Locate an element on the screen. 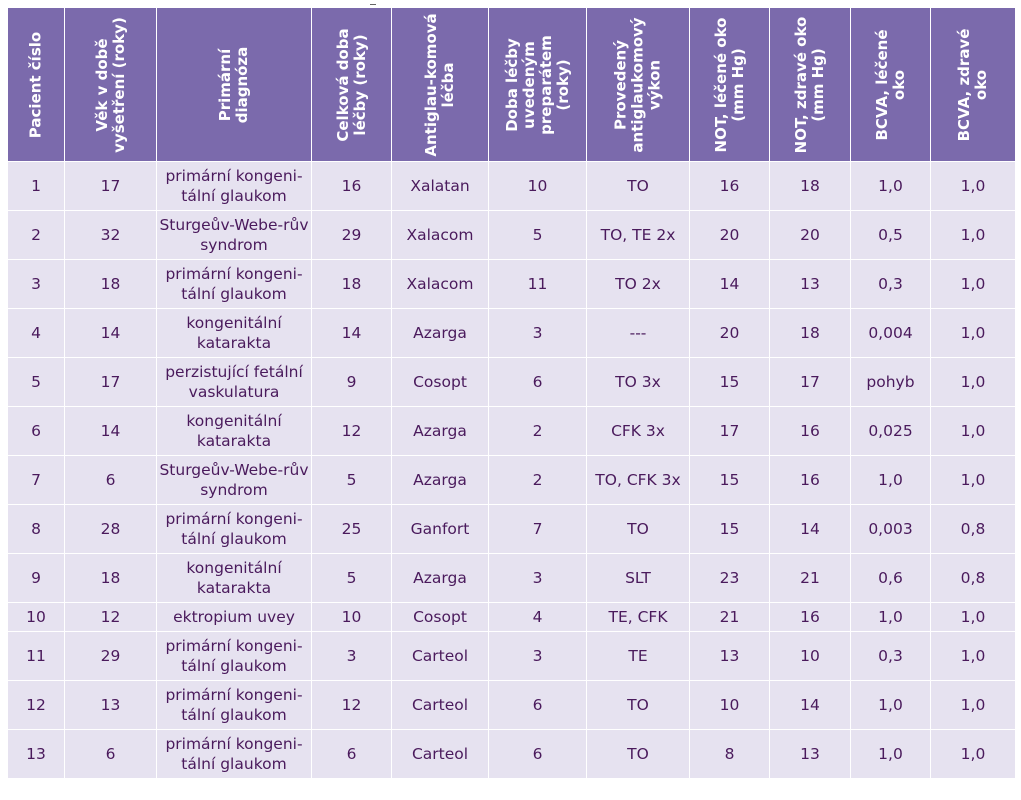 This screenshot has height=800, width=1021. column-header: BCVA, léčené oko is located at coordinates (890, 84).